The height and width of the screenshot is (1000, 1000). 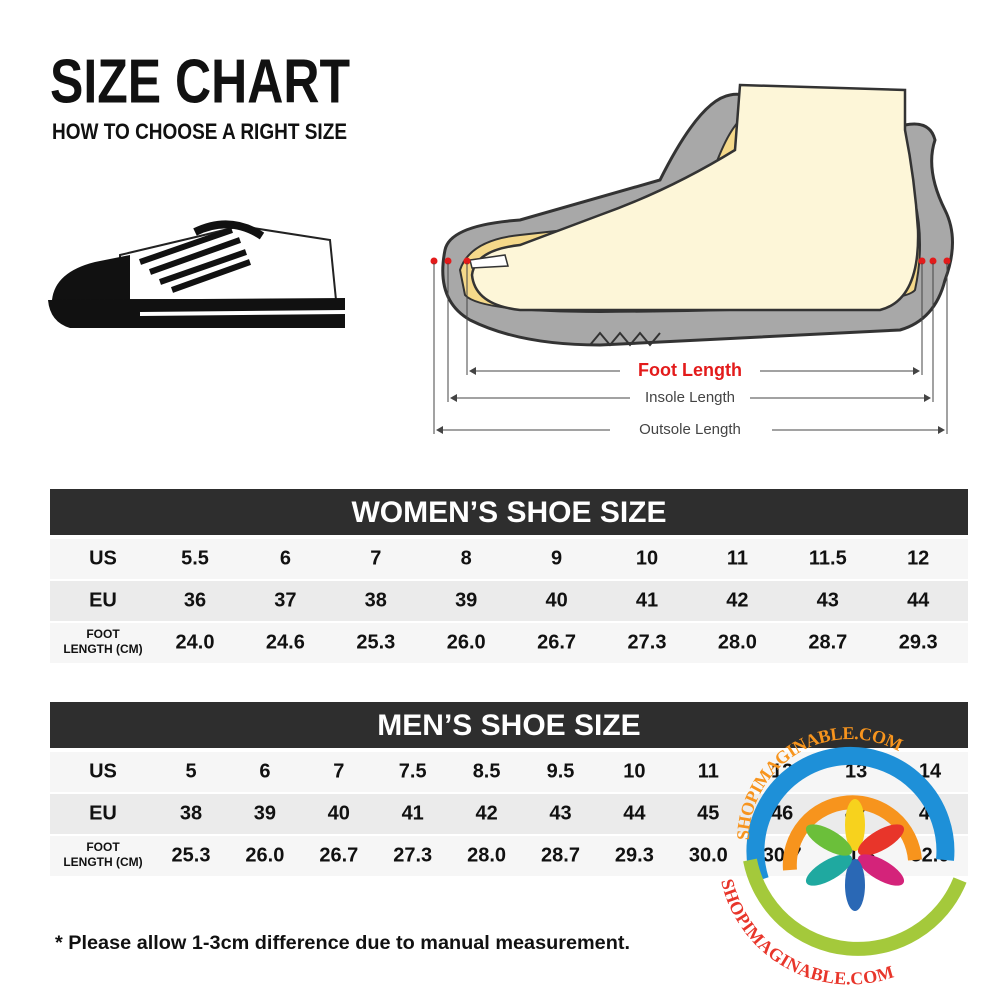 What do you see at coordinates (190, 771) in the screenshot?
I see `size-value: 5` at bounding box center [190, 771].